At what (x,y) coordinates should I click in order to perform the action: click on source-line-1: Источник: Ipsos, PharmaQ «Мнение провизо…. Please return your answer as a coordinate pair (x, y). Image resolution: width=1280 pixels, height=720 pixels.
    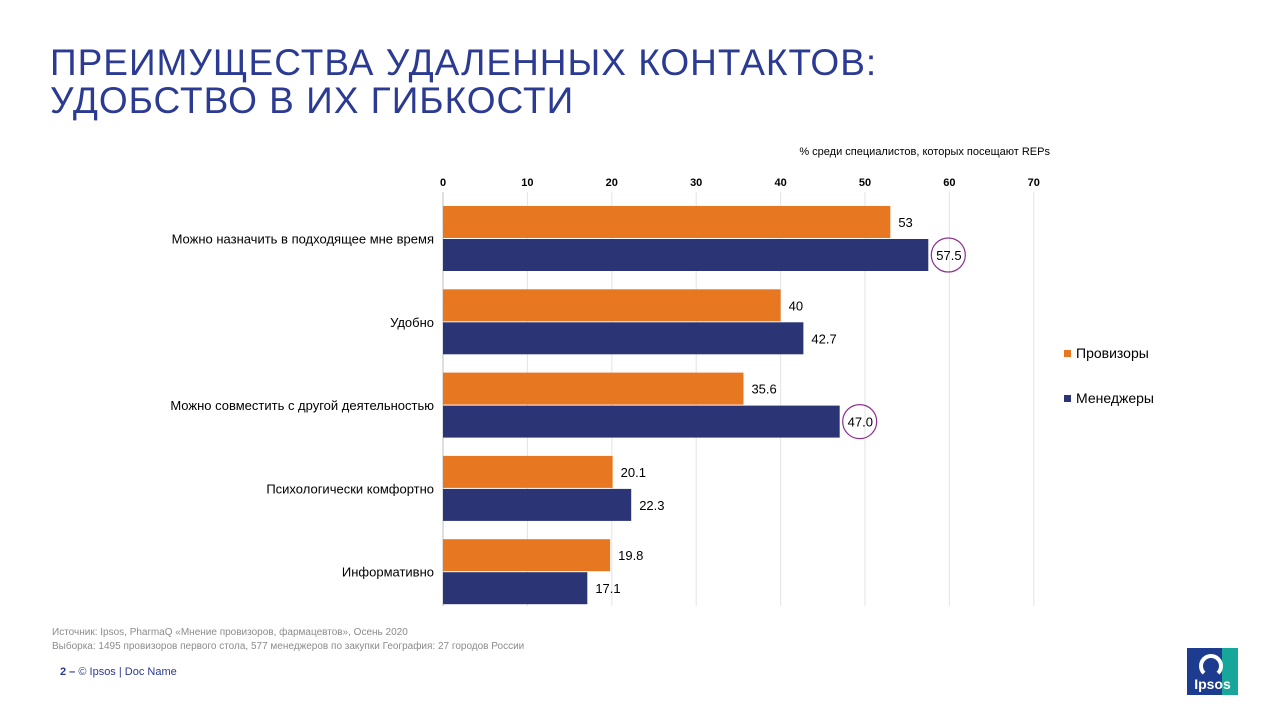
    Looking at the image, I should click on (230, 632).